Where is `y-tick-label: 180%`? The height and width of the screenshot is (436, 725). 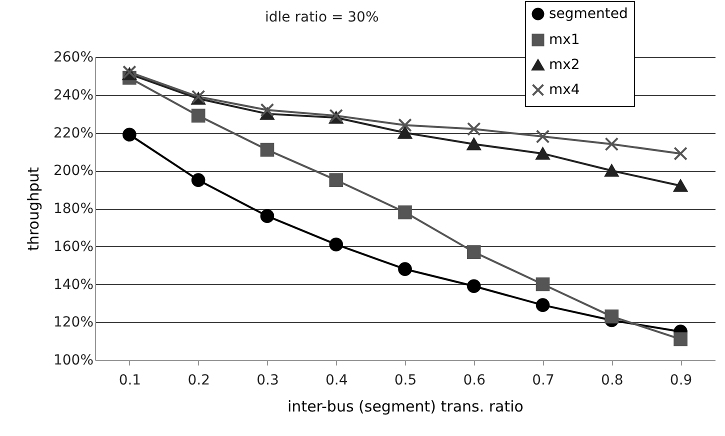
y-tick-label: 180% is located at coordinates (73, 209).